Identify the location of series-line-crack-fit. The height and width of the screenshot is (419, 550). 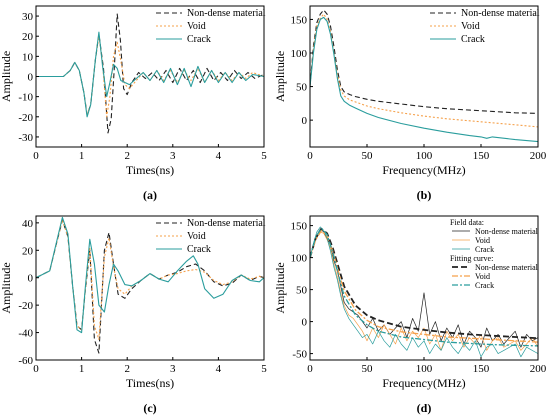
(424, 287).